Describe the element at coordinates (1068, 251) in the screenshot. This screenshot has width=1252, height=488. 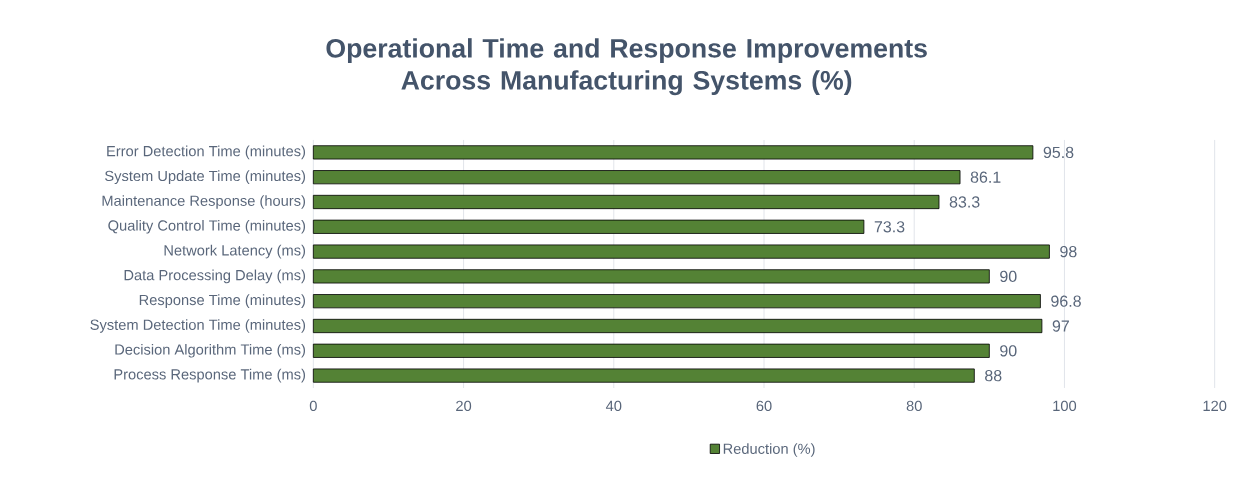
I see `data-label: 98` at that location.